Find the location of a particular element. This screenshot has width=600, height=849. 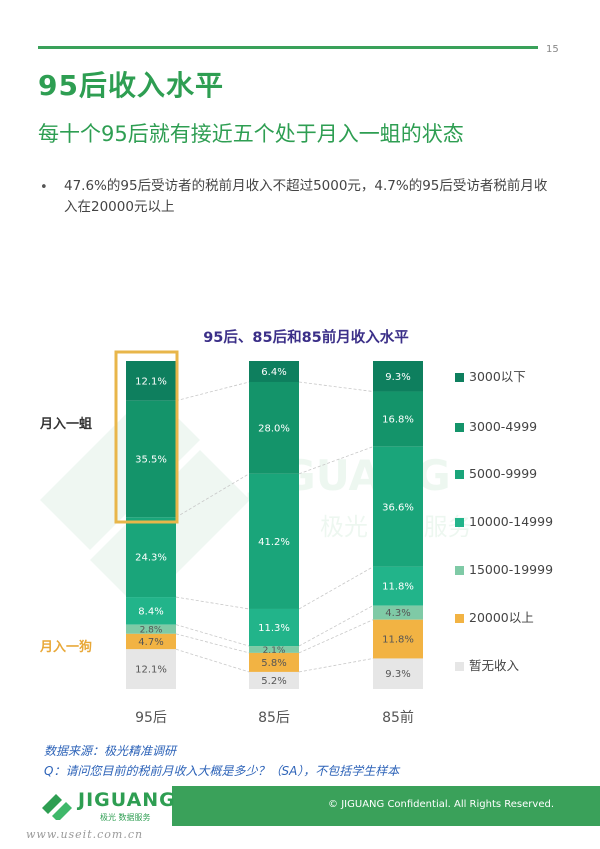

bar-value-label: 11.3% is located at coordinates (274, 628).